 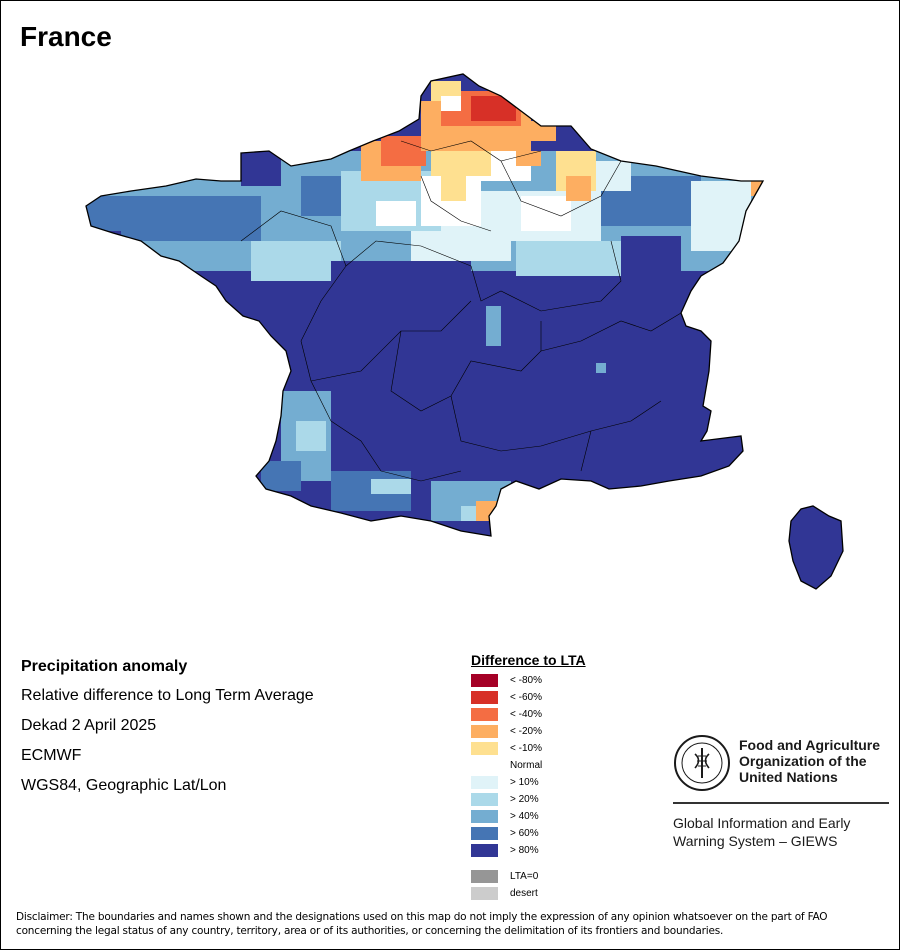 What do you see at coordinates (524, 893) in the screenshot?
I see `legend-extra-label: desert` at bounding box center [524, 893].